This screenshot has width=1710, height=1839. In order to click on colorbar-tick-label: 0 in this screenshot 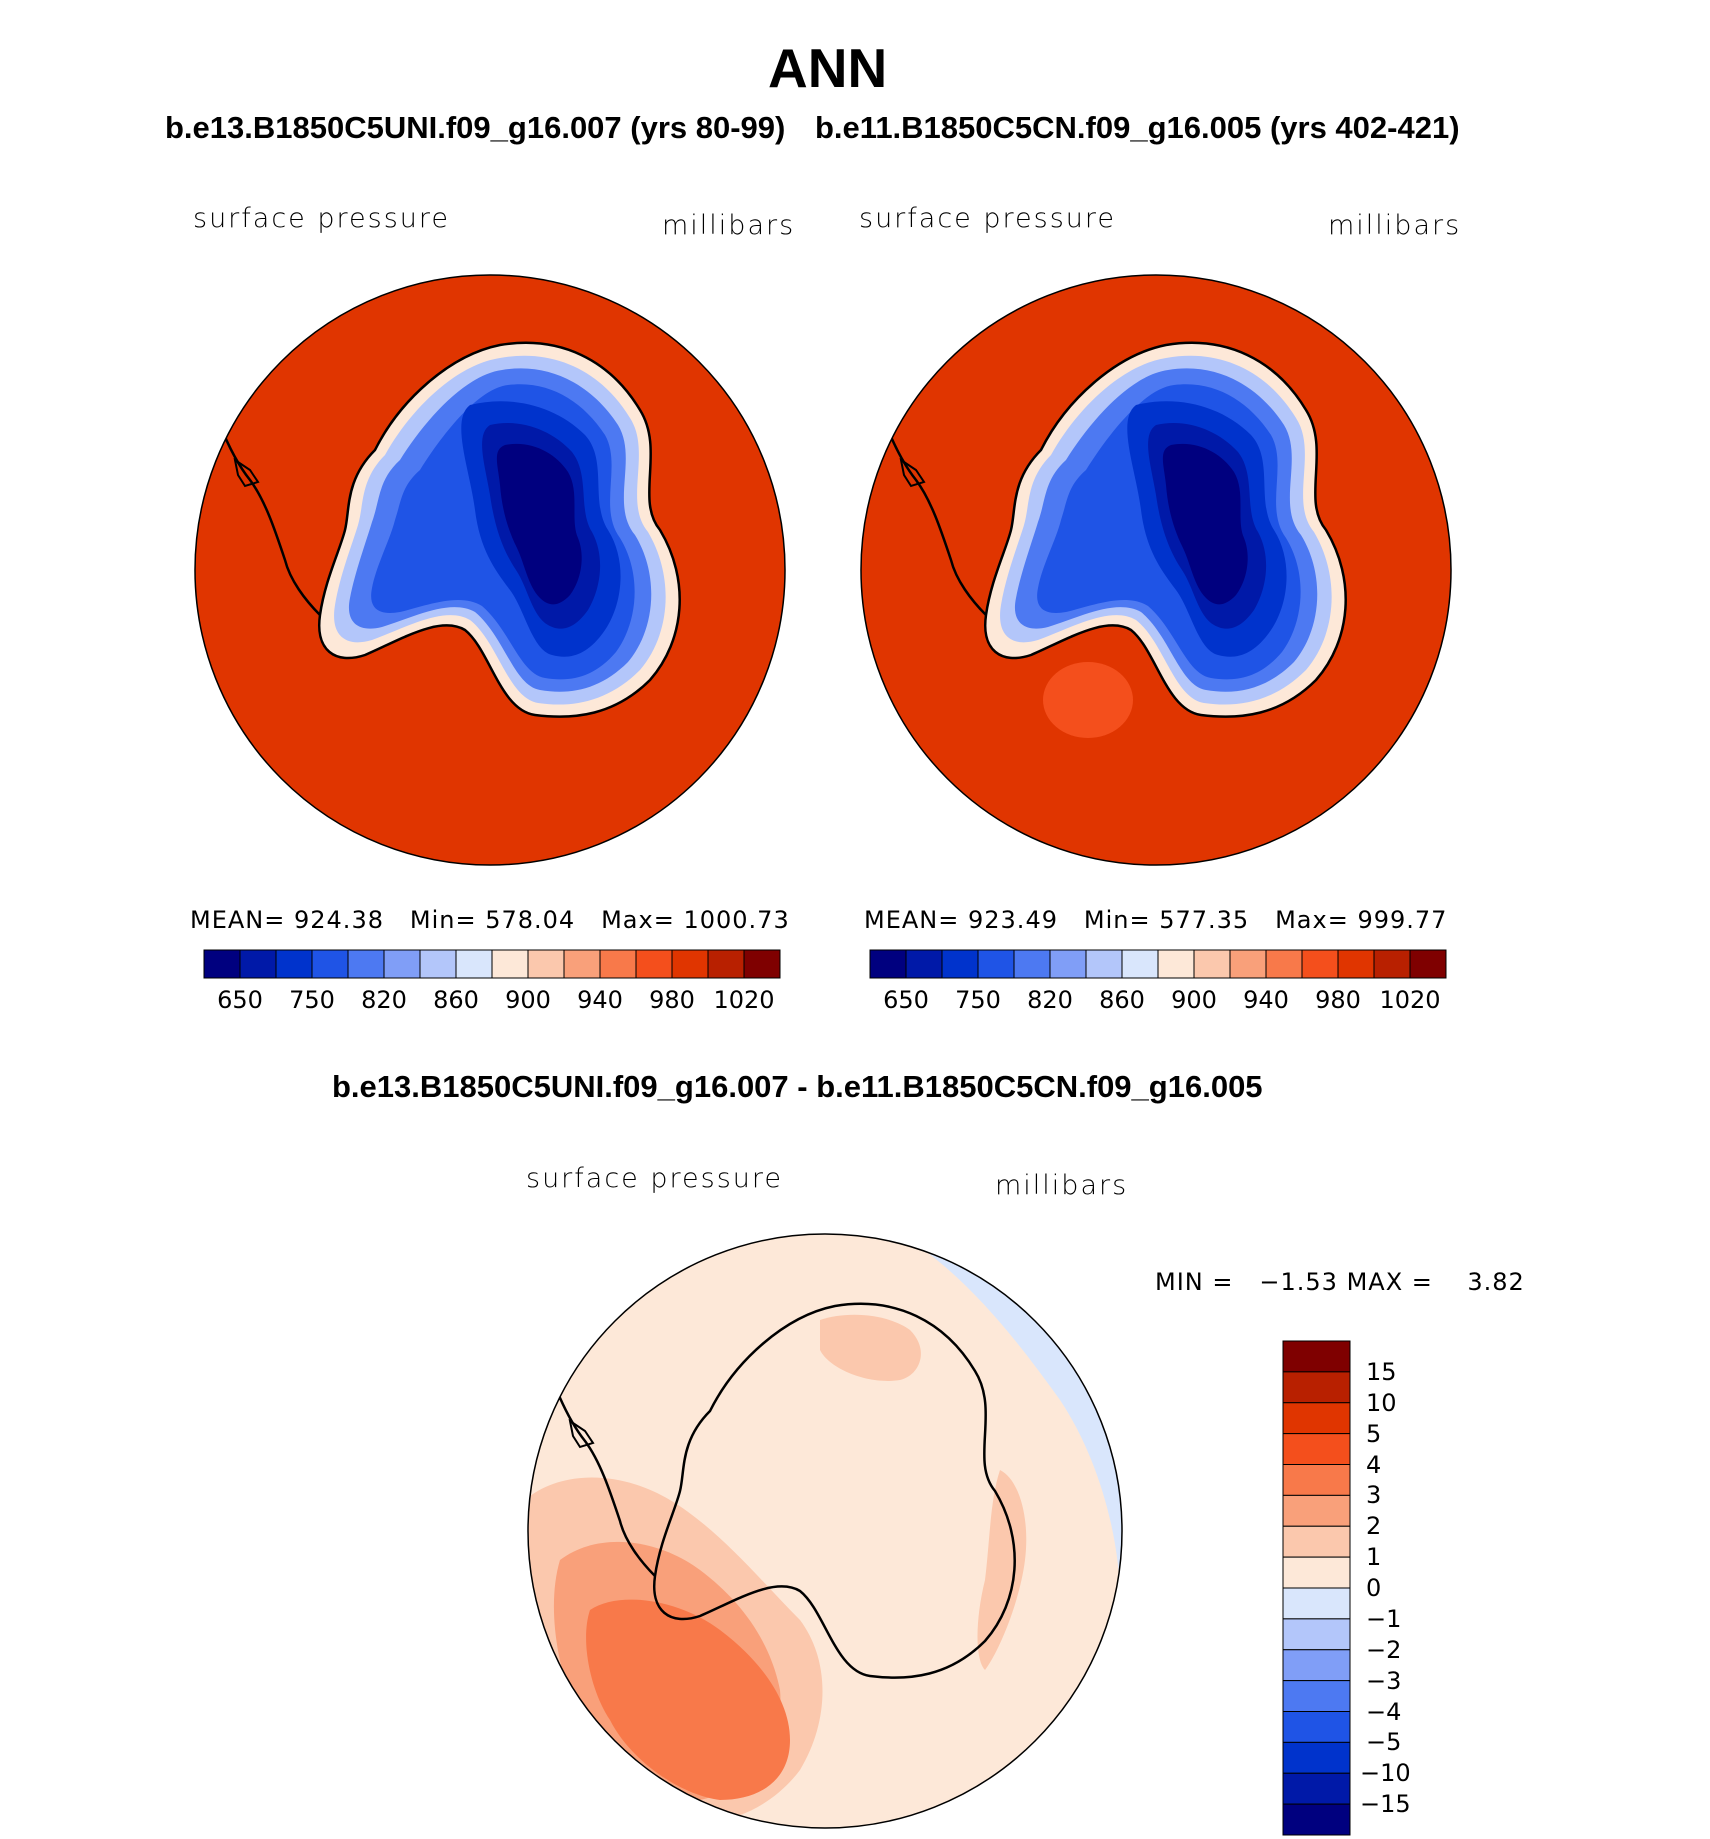, I will do `click(1374, 1588)`.